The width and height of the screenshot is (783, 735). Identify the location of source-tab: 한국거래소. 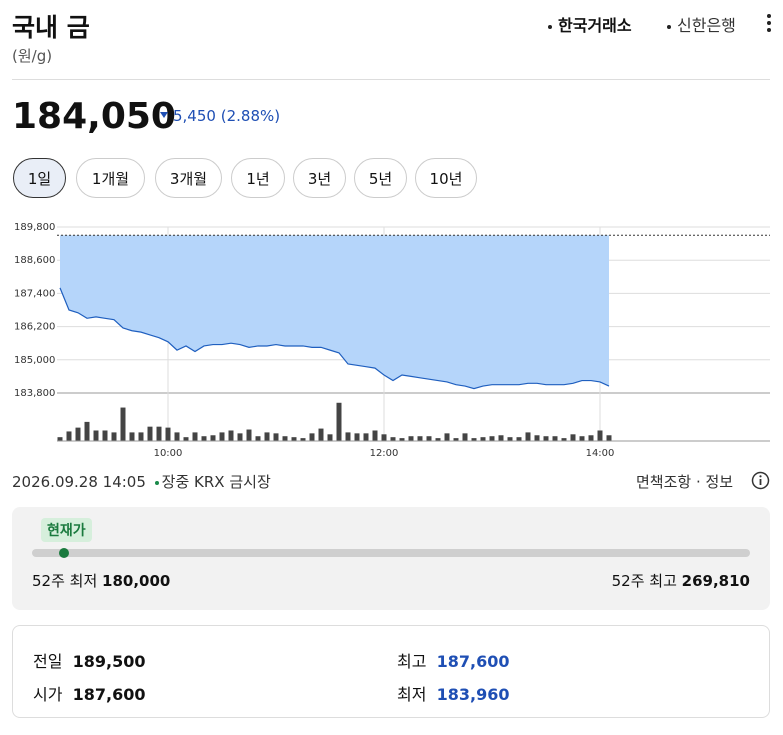
(590, 24).